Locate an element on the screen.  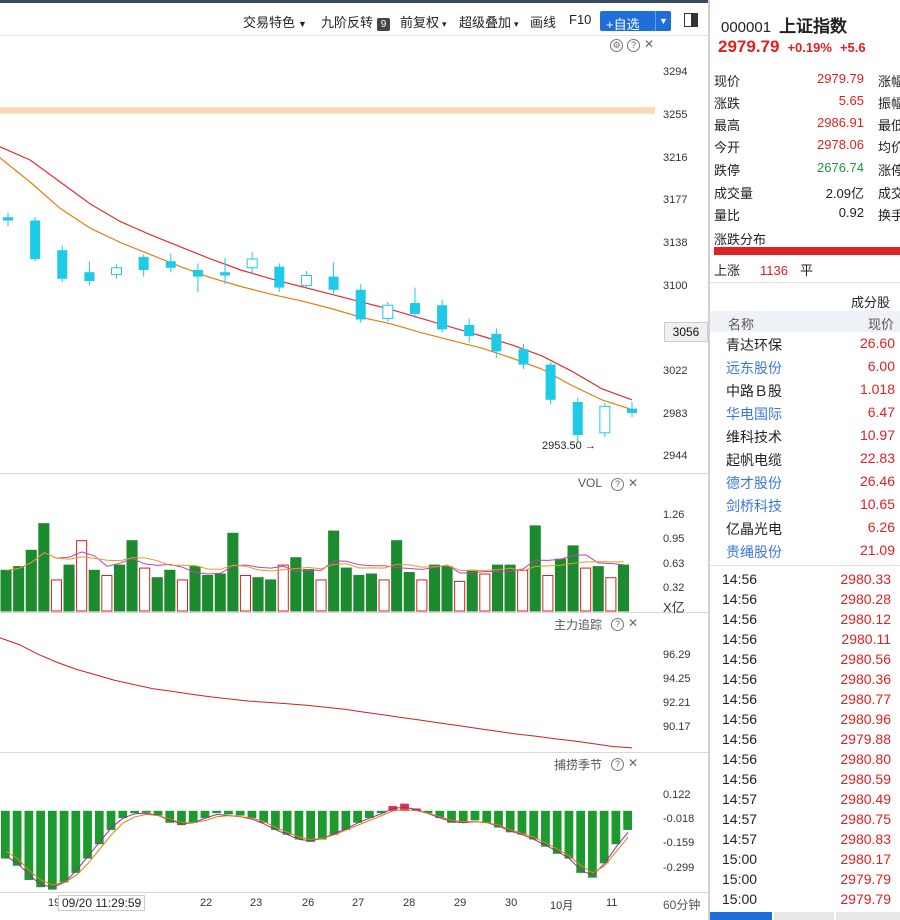
draw-line-button: 画线 is located at coordinates (543, 21).